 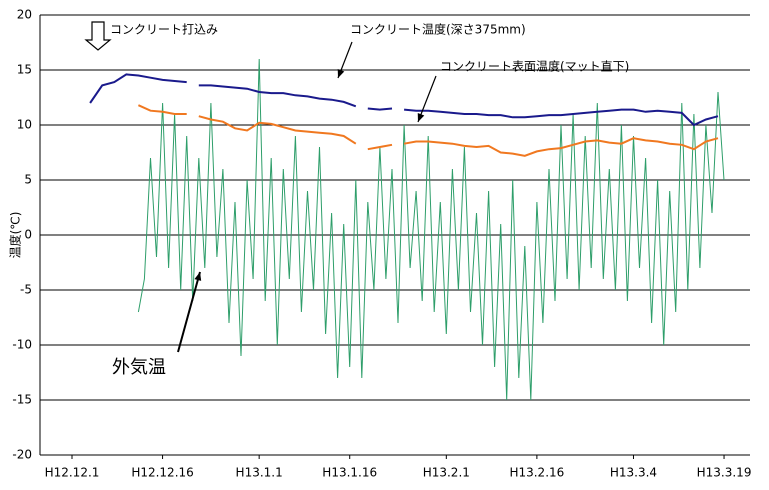 I want to click on x-tick-label: H12.12.1, so click(x=72, y=473).